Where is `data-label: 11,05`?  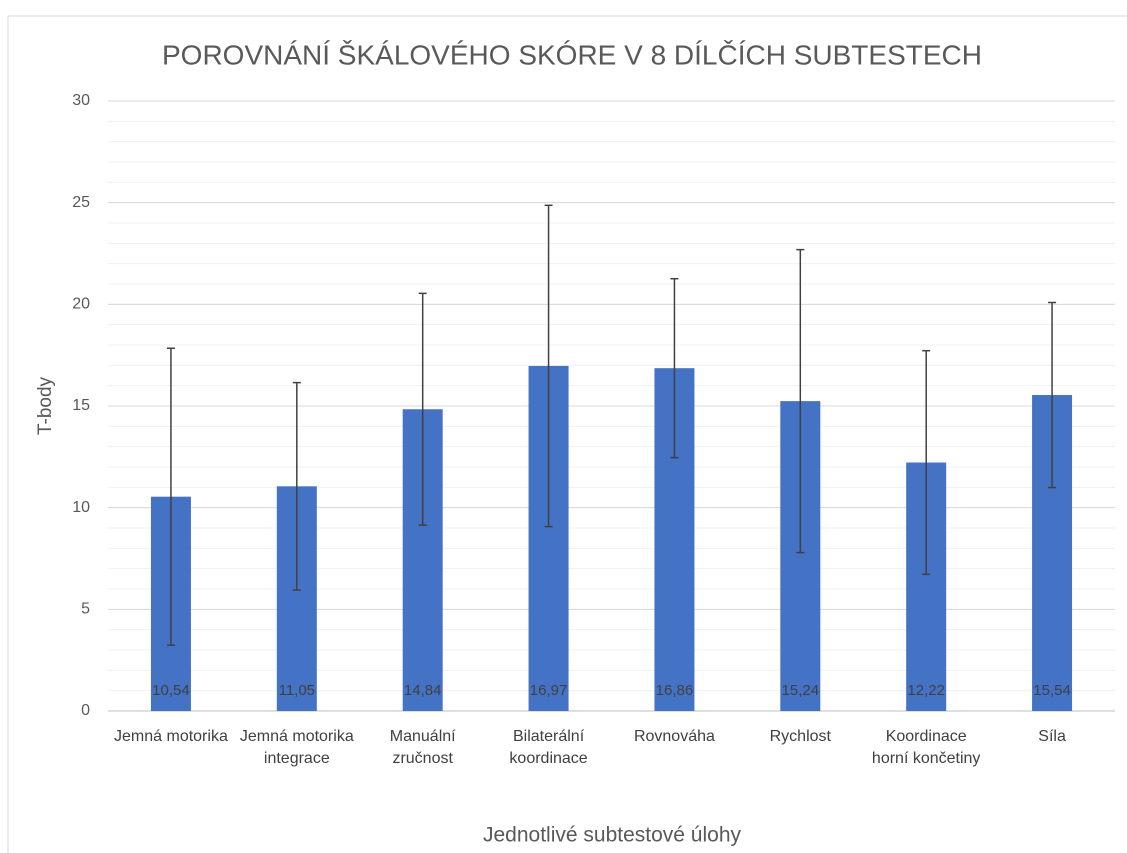
data-label: 11,05 is located at coordinates (297, 690).